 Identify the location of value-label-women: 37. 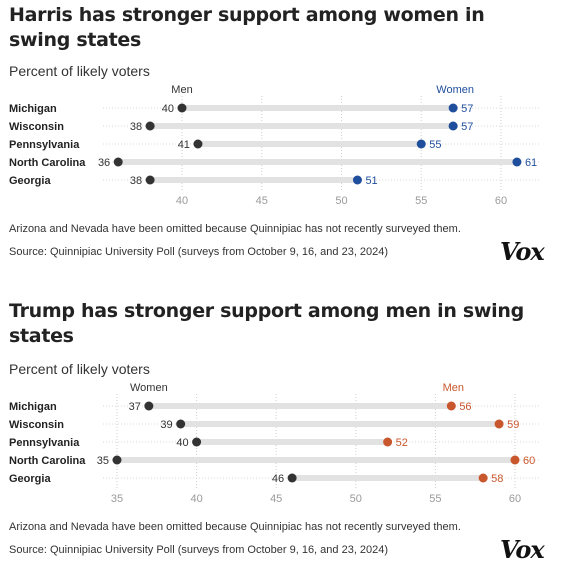
(135, 407).